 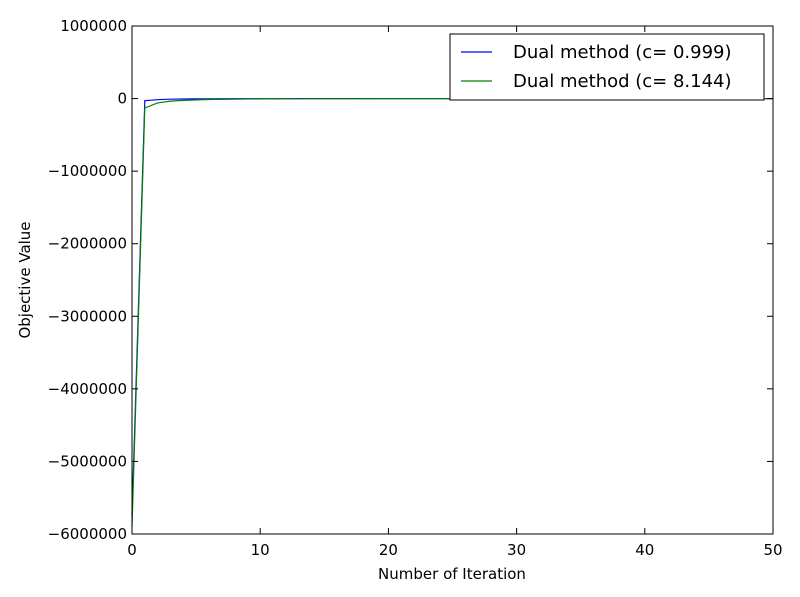 What do you see at coordinates (772, 550) in the screenshot?
I see `x-tick-label: 50` at bounding box center [772, 550].